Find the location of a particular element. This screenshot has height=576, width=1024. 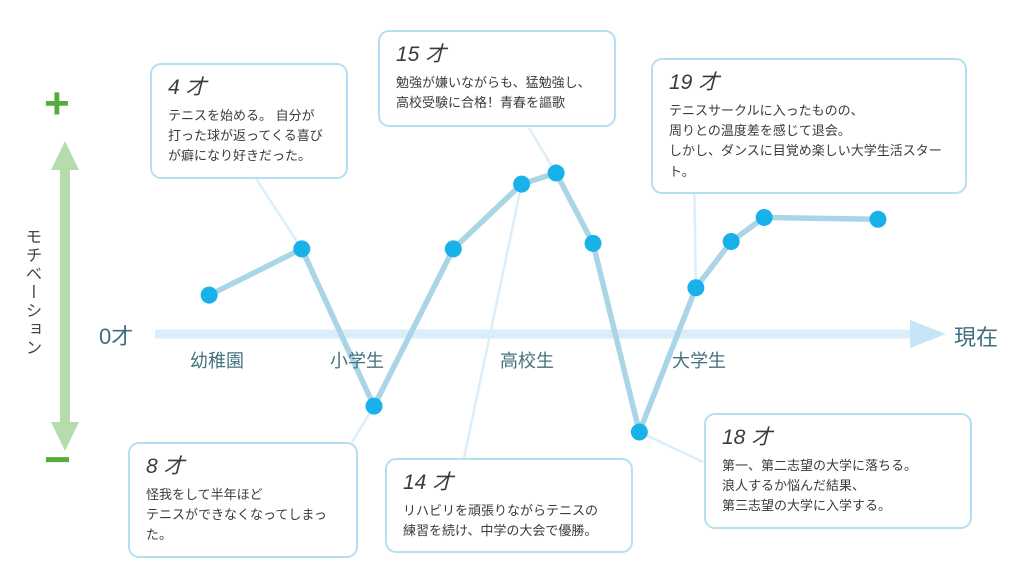

annotation-age-14: 14 才 リハビリを頑張りながらテニスの 練習を続け、中学の大会で優勝。 is located at coordinates (509, 506).